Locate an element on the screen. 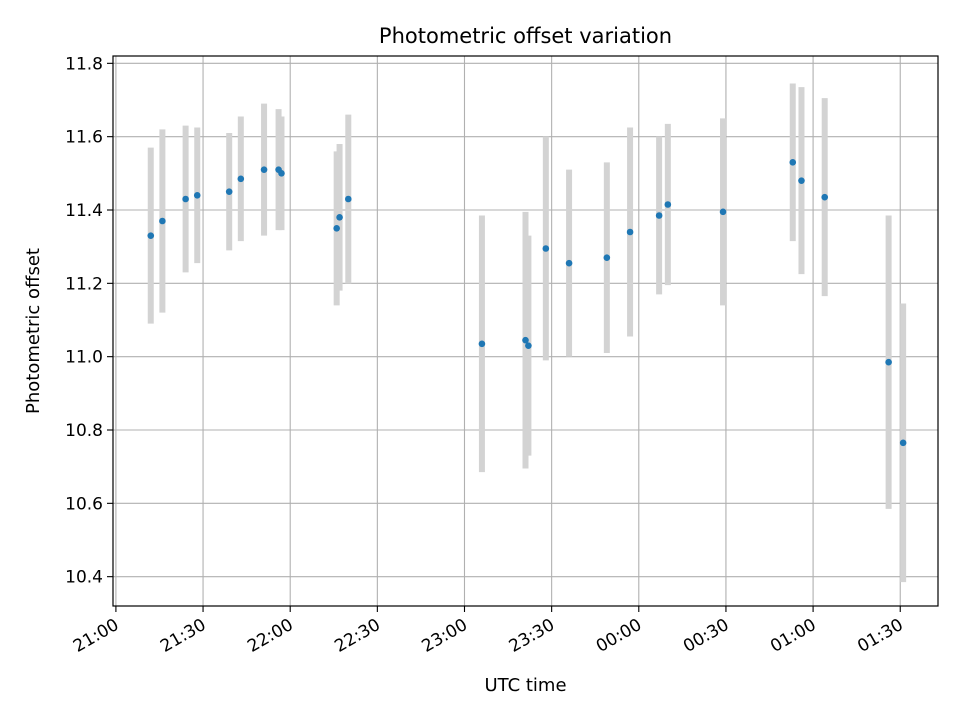 This screenshot has height=720, width=960. y-tick-label: 11.4 is located at coordinates (84, 211).